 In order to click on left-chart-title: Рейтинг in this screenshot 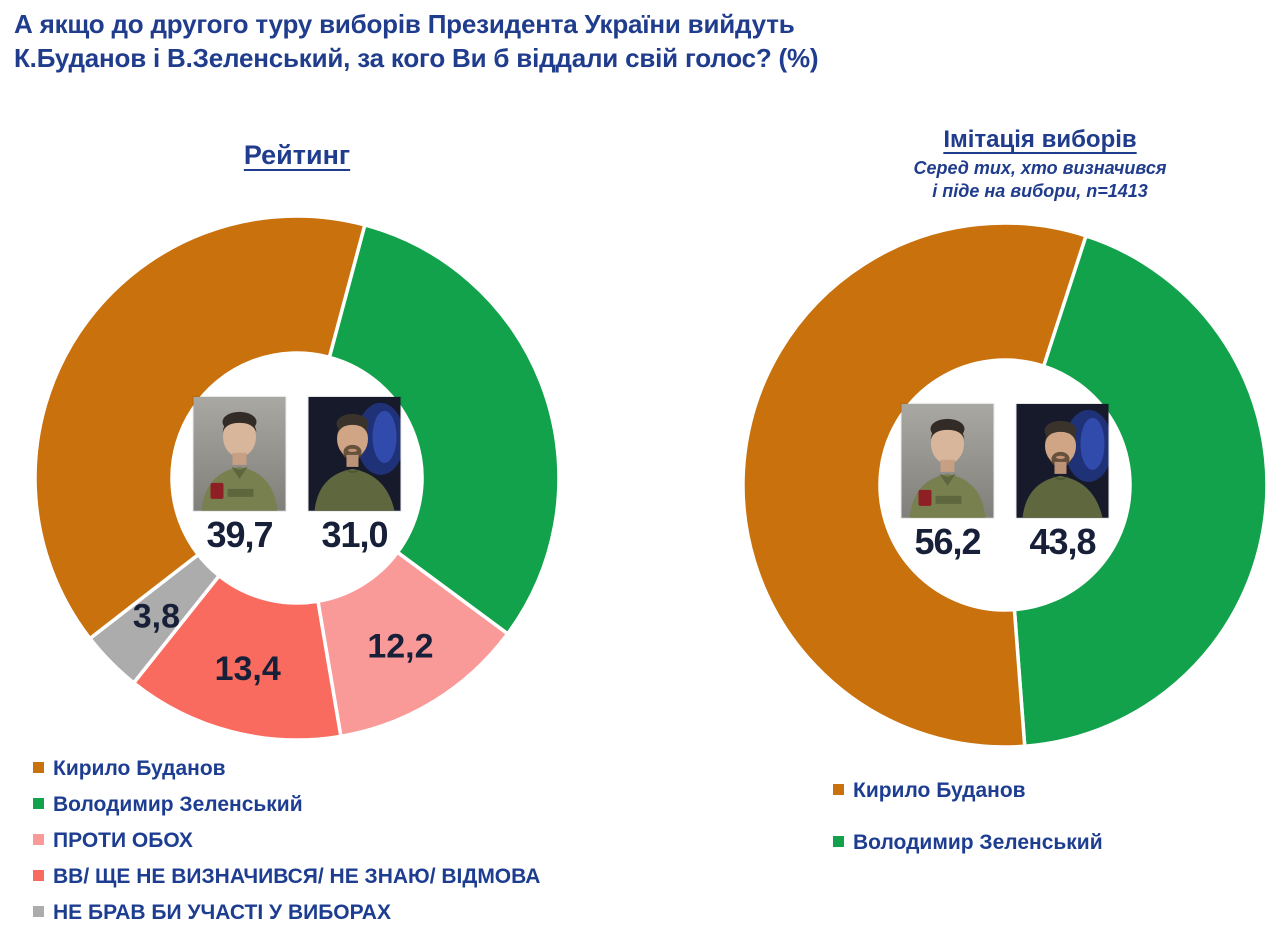, I will do `click(297, 155)`.